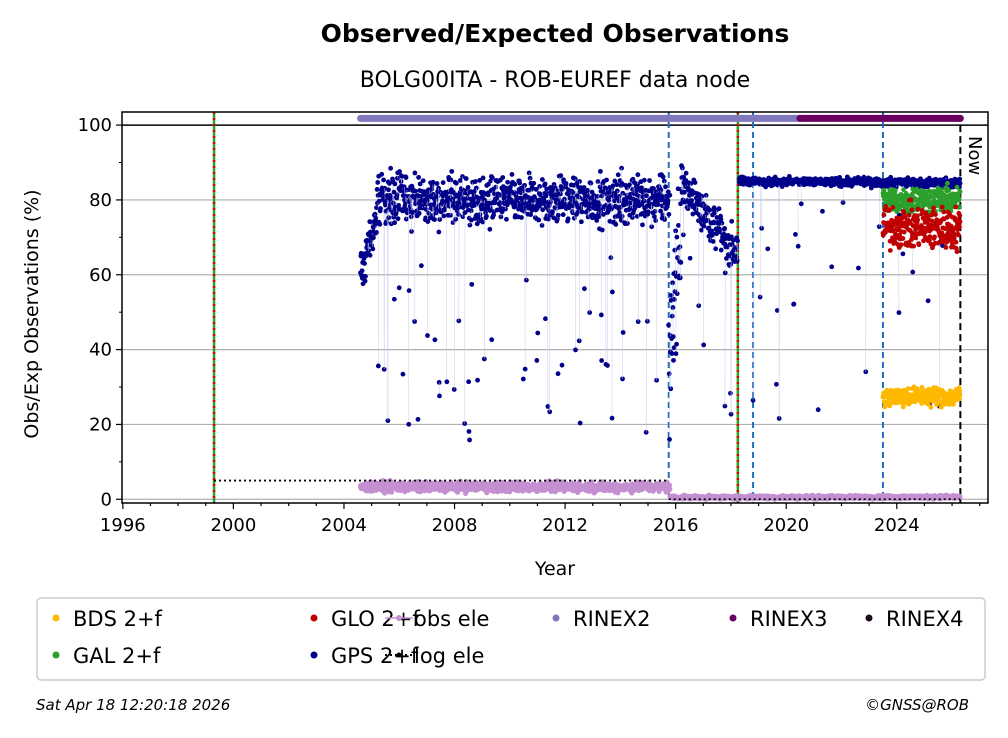 This screenshot has width=1008, height=738. What do you see at coordinates (555, 80) in the screenshot?
I see `chart-subtitle: BOLG00ITA - ROB-EUREF data node` at bounding box center [555, 80].